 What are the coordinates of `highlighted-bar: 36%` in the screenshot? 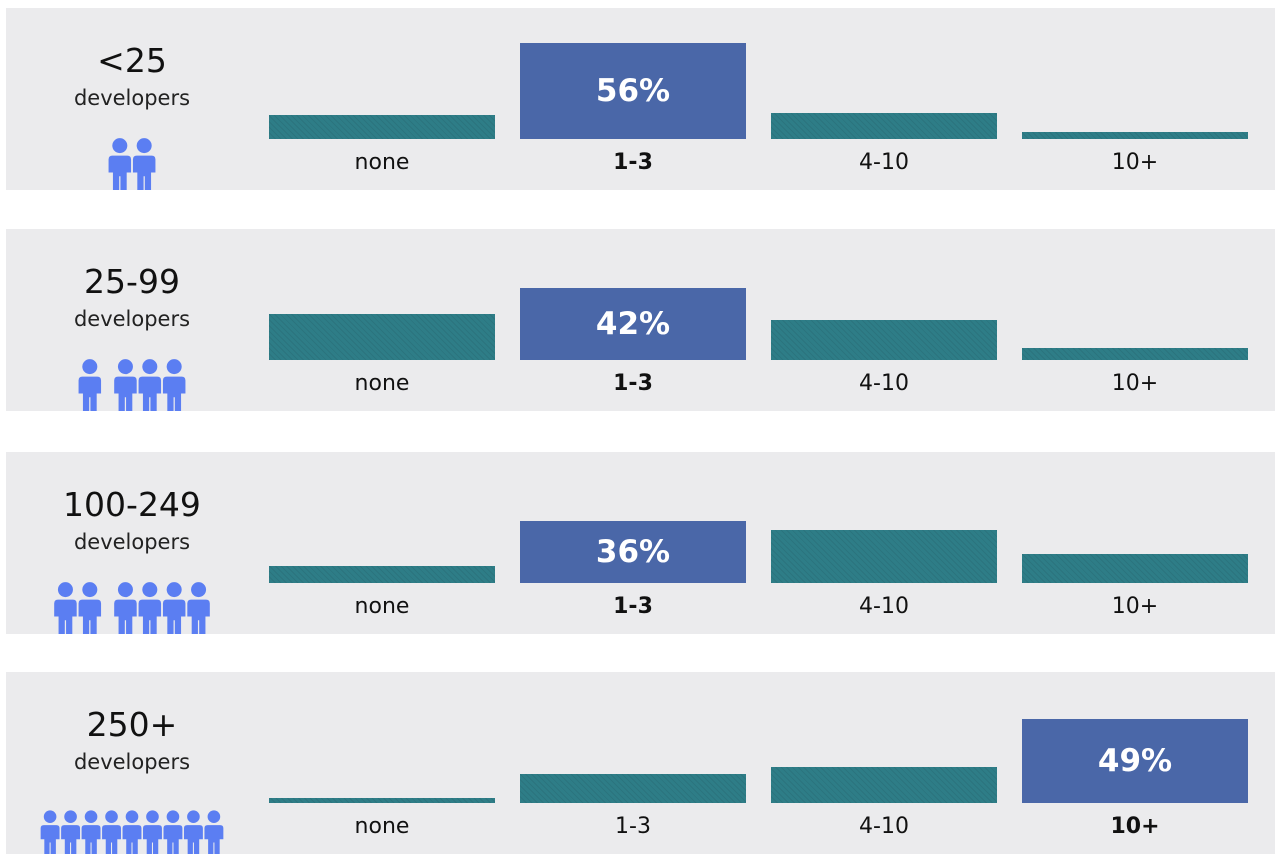 It's located at (633, 552).